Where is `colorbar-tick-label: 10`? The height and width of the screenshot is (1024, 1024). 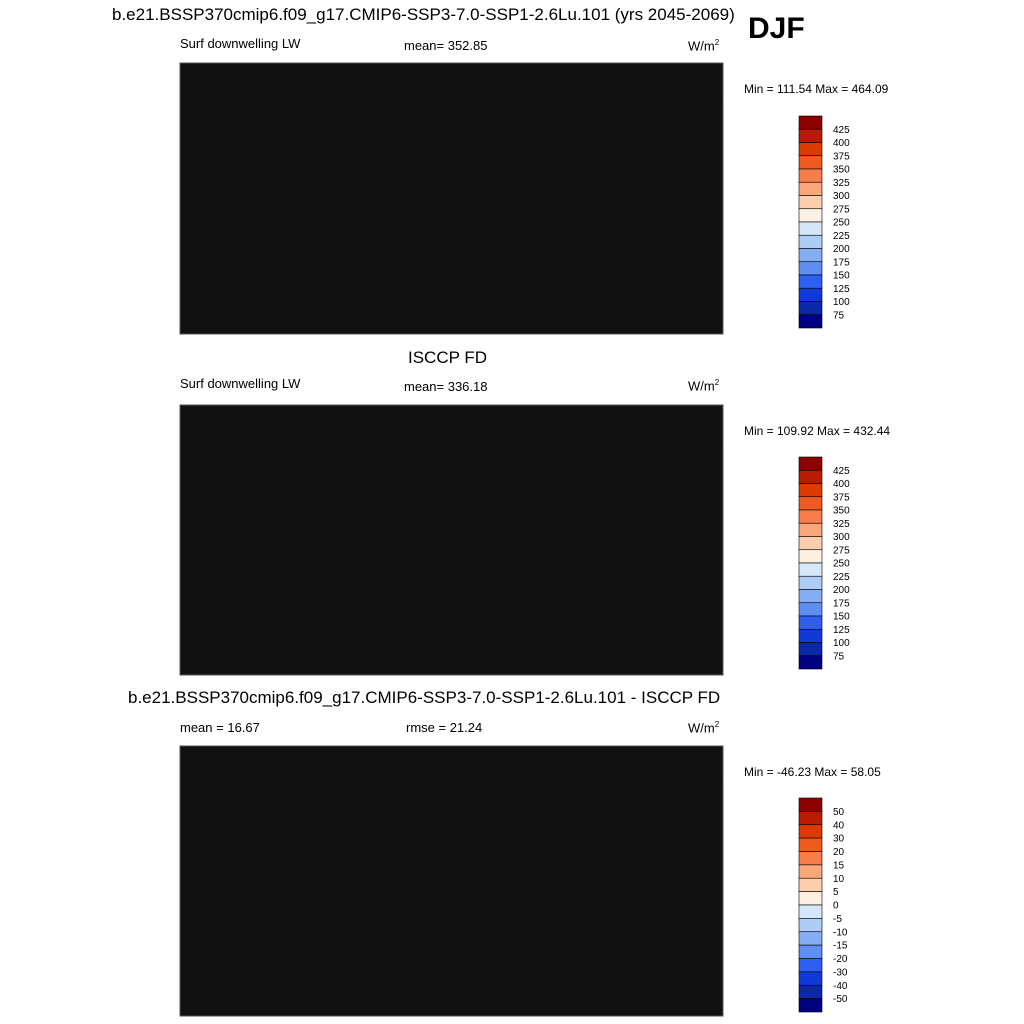
colorbar-tick-label: 10 is located at coordinates (839, 879).